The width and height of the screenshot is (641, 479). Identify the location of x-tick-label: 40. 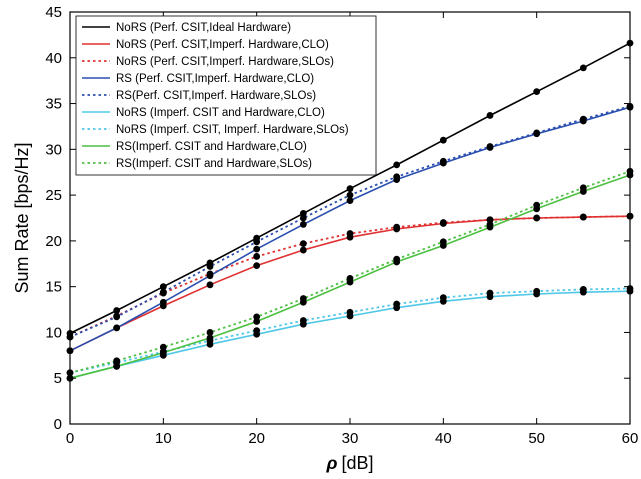
(443, 438).